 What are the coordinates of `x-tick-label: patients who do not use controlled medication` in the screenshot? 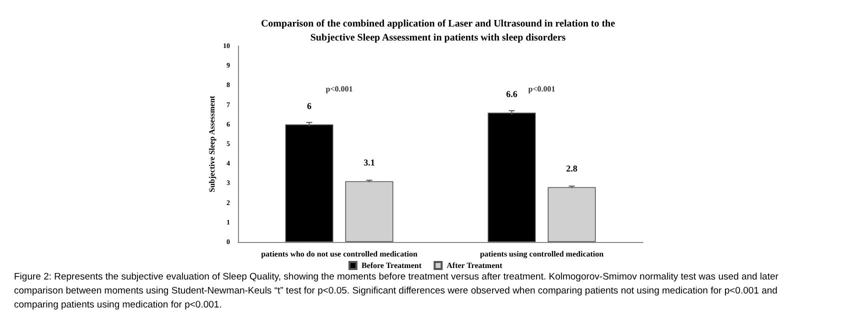 It's located at (339, 254).